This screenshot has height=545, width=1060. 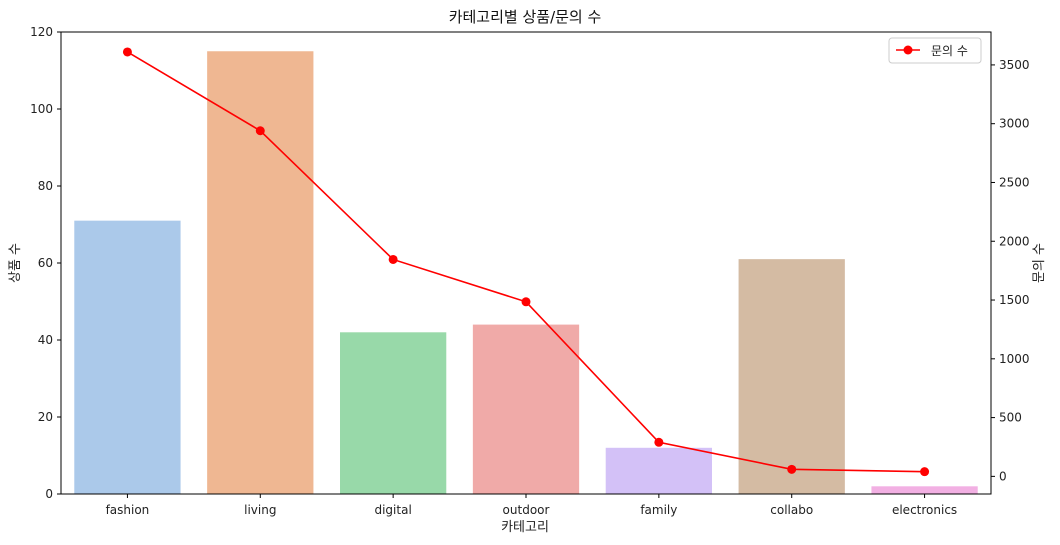 What do you see at coordinates (1014, 241) in the screenshot?
I see `y2-tick-label: 2000` at bounding box center [1014, 241].